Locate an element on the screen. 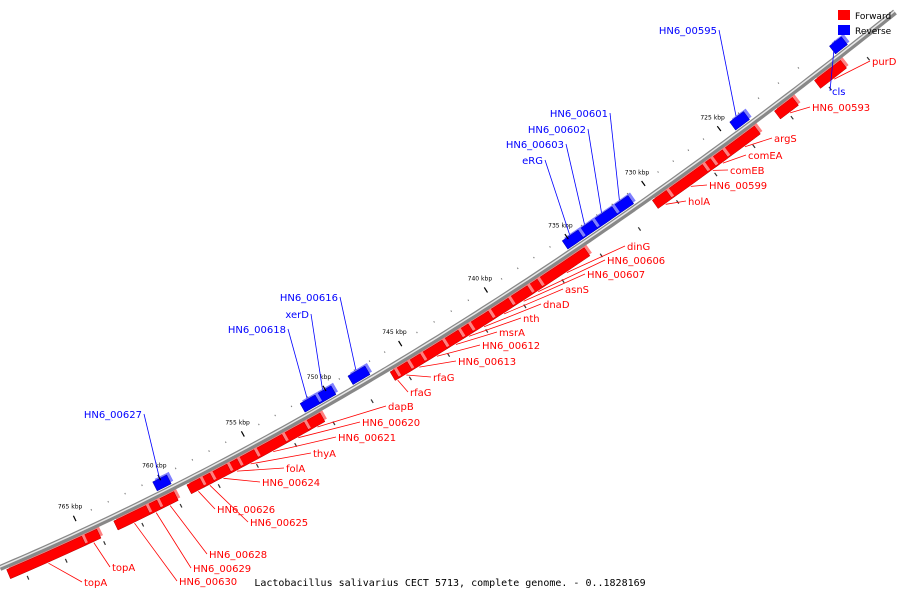  gene-shadow is located at coordinates (397, 372).